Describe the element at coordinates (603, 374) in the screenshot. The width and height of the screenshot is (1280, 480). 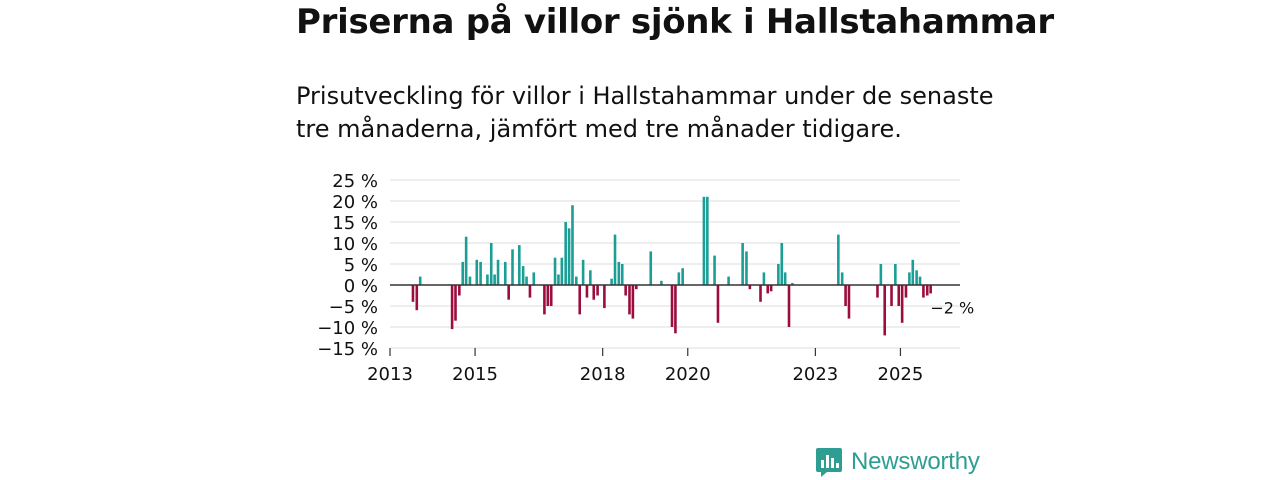
I see `x-tick-label: 2018` at that location.